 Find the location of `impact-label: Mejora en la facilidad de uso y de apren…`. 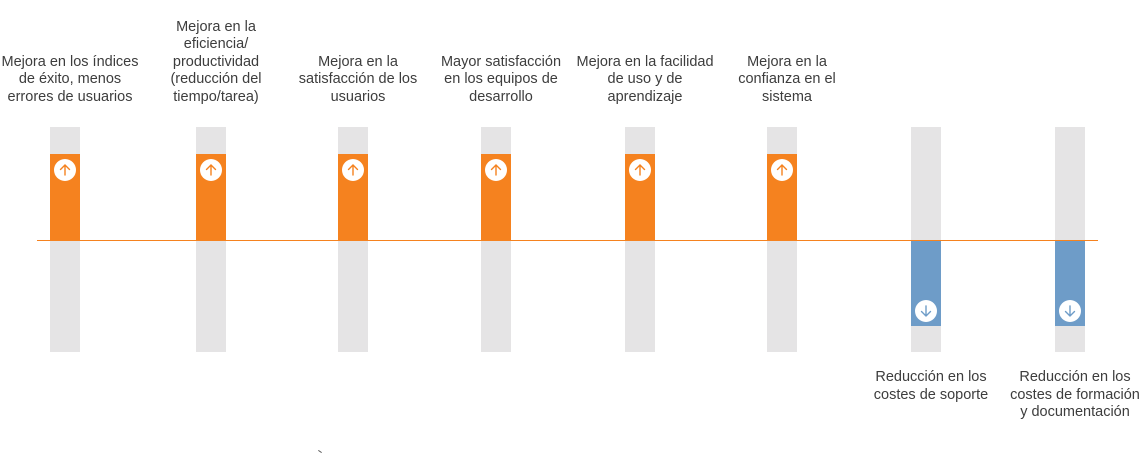

impact-label: Mejora en la facilidad de uso y de apren… is located at coordinates (645, 79).